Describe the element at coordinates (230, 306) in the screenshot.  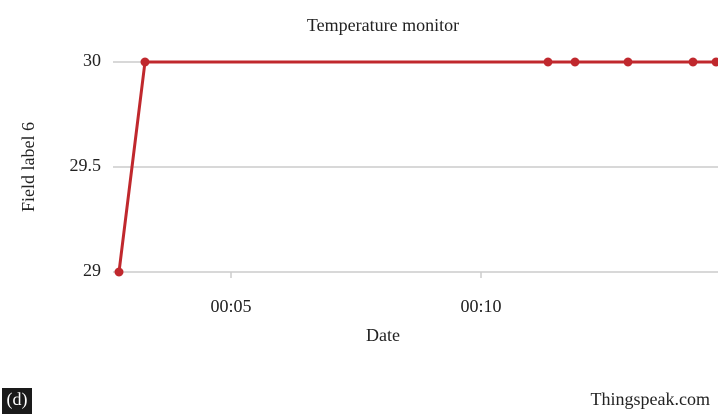
I see `x-tick-label: 00:05` at that location.